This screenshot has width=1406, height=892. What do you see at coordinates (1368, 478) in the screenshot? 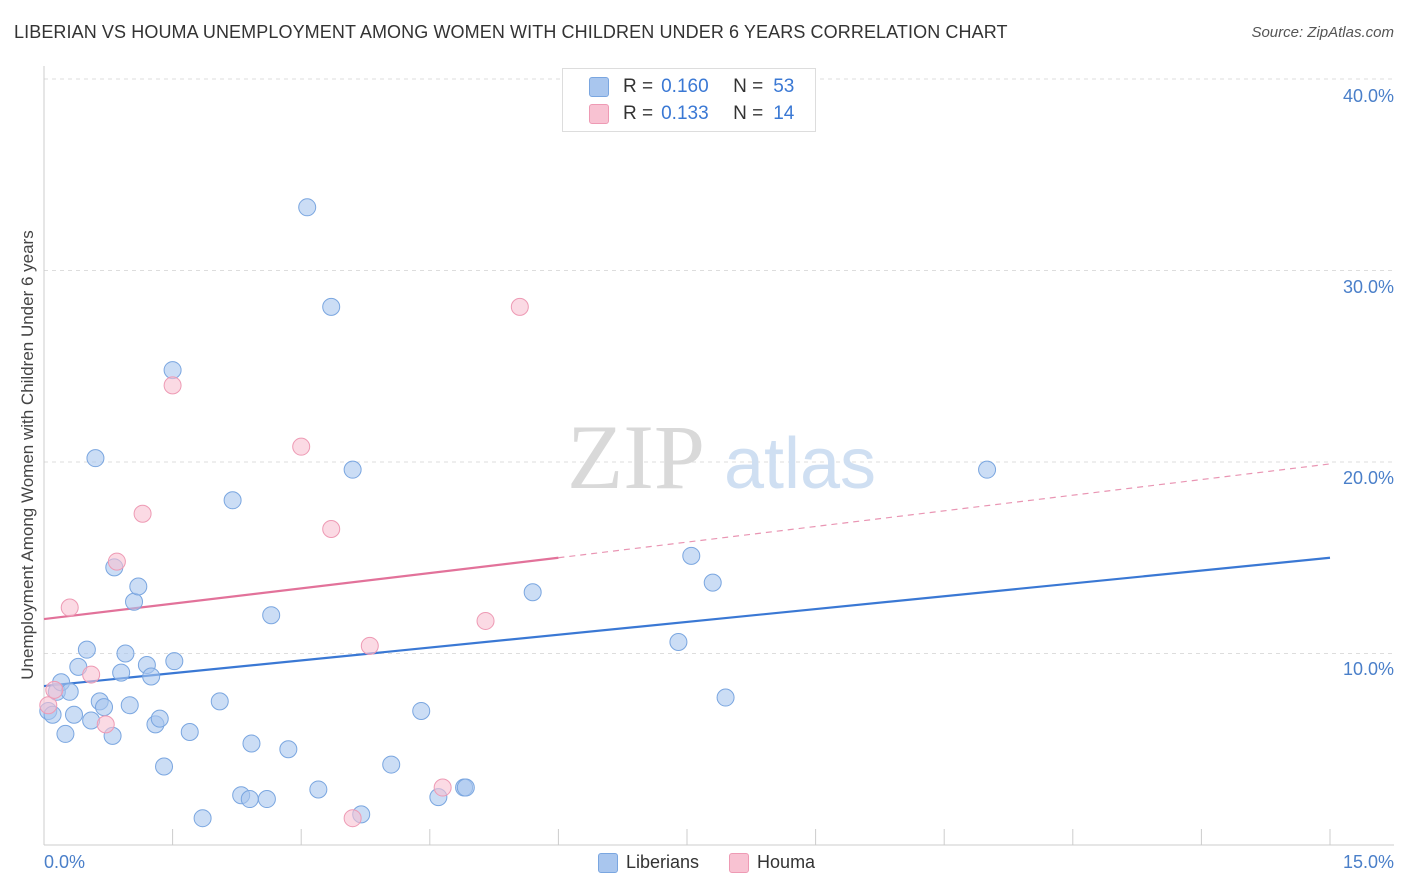
I see `y-tick-label-20: 20.0%` at bounding box center [1368, 478].